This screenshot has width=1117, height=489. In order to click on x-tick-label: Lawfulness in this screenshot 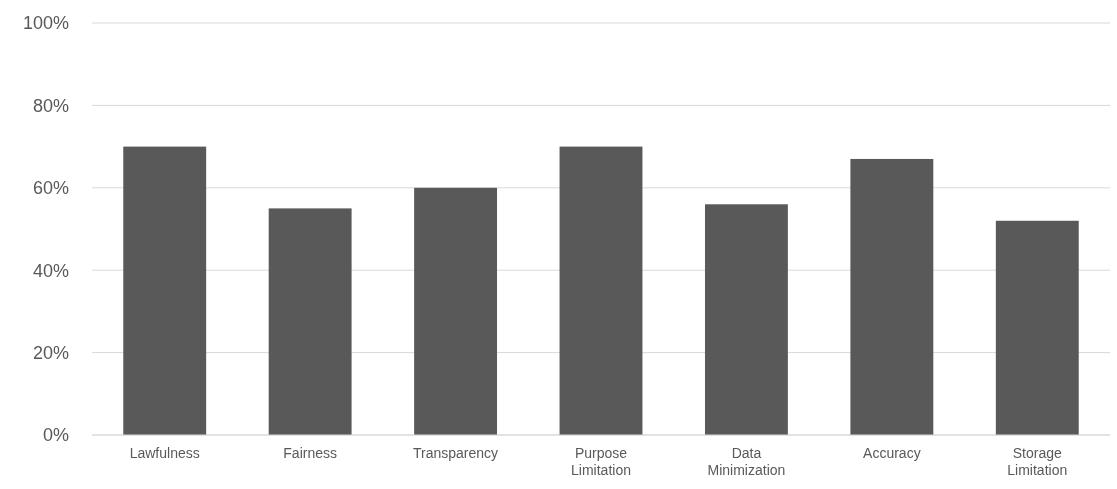, I will do `click(164, 453)`.